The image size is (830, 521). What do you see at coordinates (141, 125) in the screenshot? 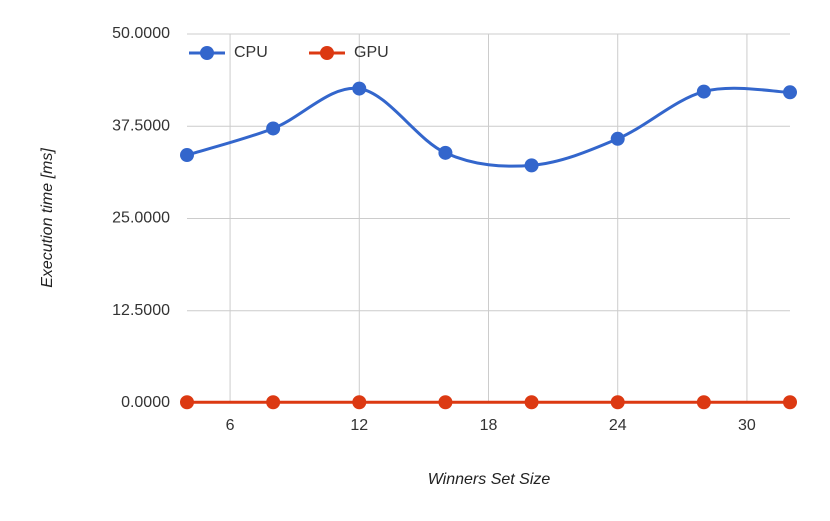
I see `y-tick-label: 37.5000` at bounding box center [141, 125].